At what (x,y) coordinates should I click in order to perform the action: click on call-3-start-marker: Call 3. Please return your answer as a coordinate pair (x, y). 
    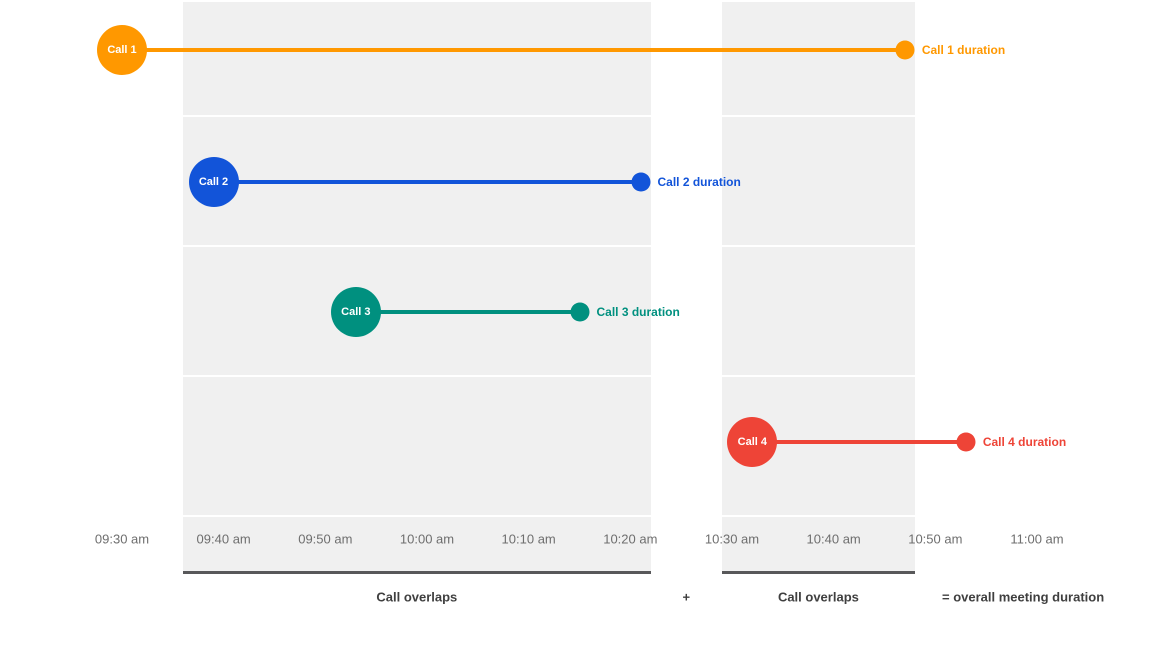
    Looking at the image, I should click on (355, 312).